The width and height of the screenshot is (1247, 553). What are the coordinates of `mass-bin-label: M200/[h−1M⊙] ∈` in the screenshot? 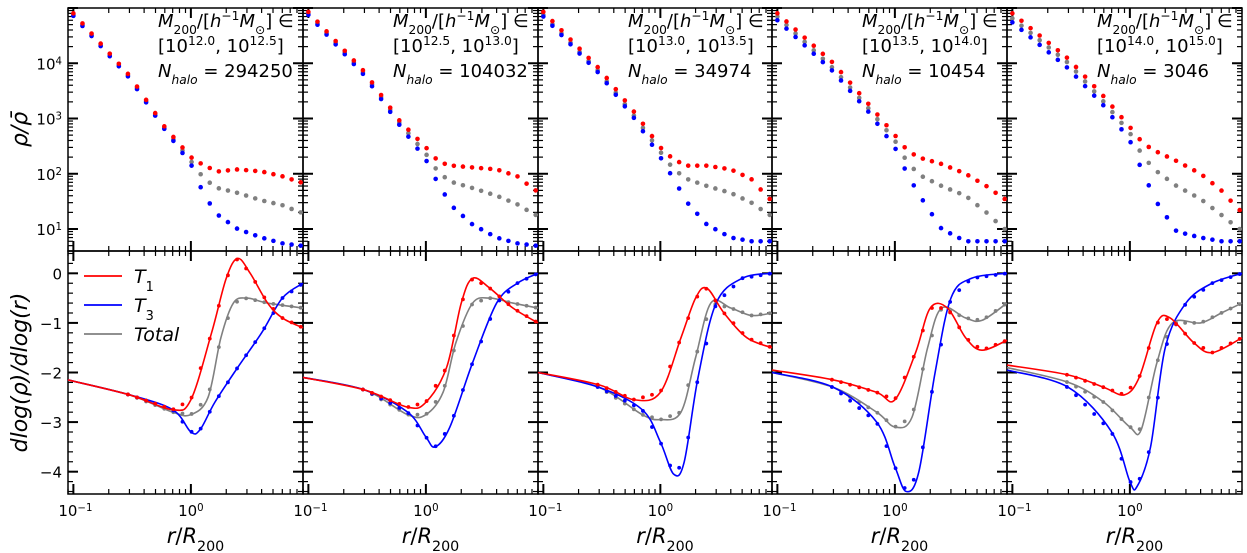 It's located at (1165, 23).